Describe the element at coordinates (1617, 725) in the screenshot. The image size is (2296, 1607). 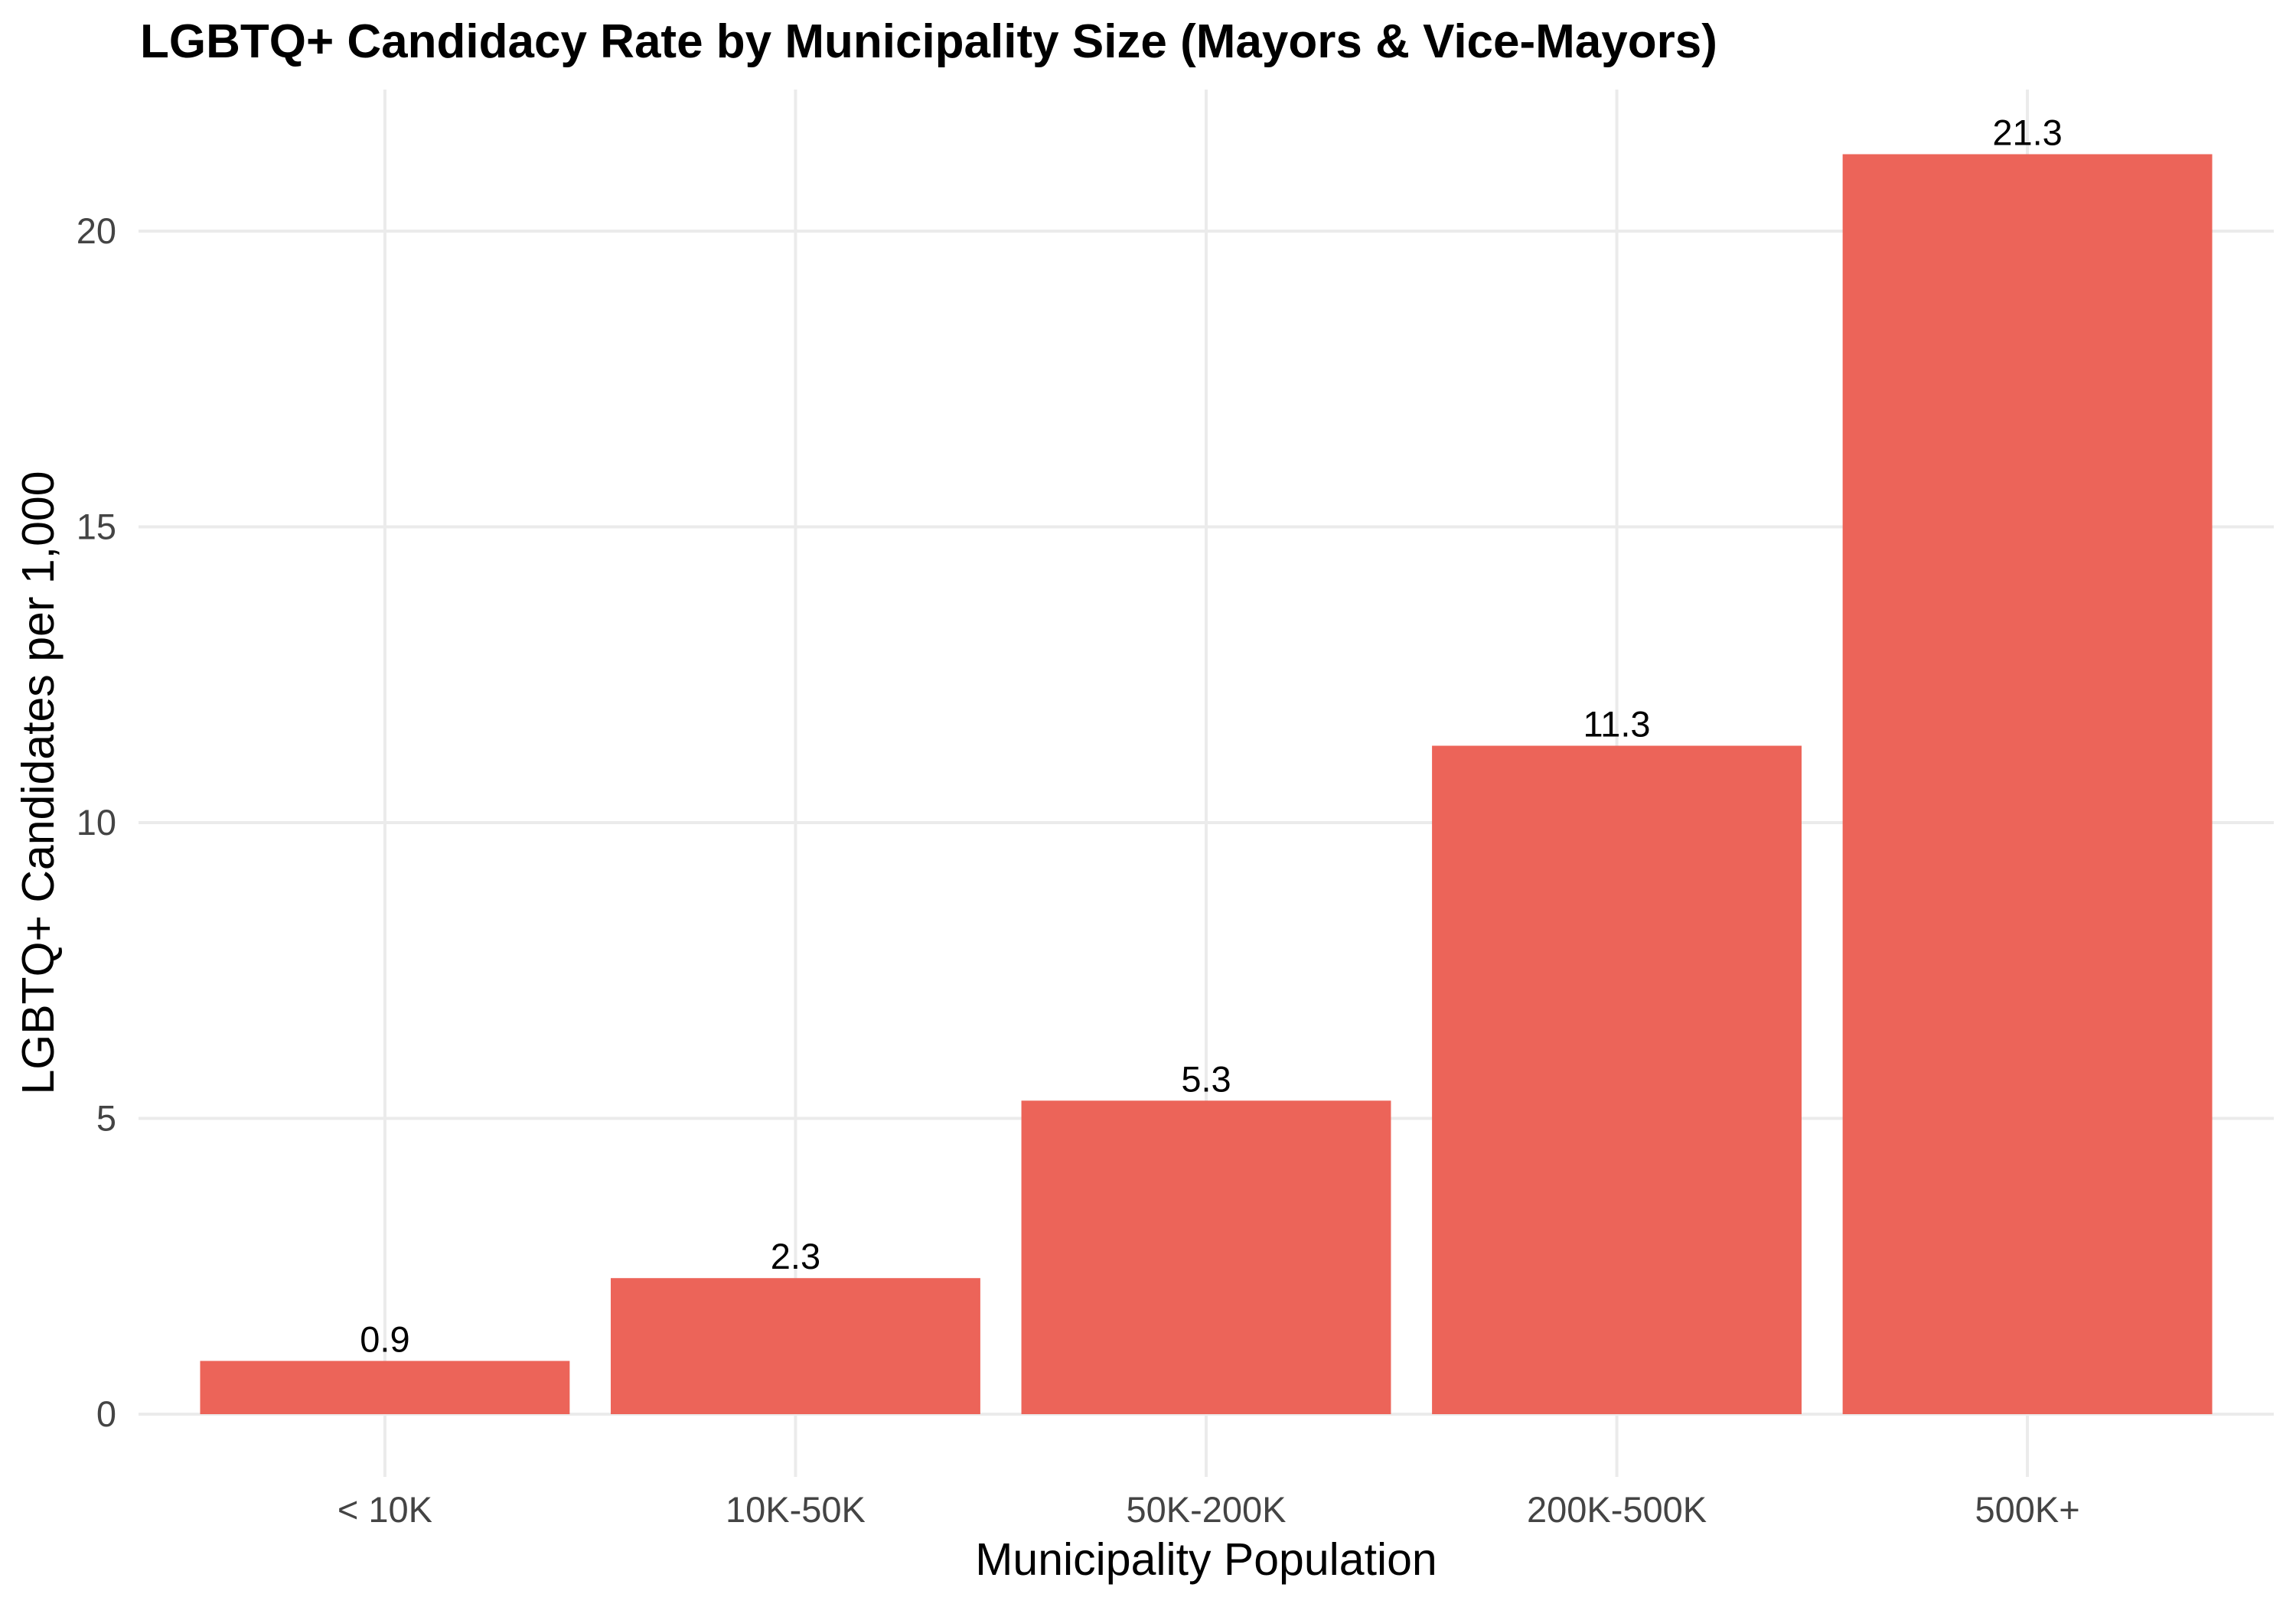
I see `bar-value-label: 11.3` at that location.